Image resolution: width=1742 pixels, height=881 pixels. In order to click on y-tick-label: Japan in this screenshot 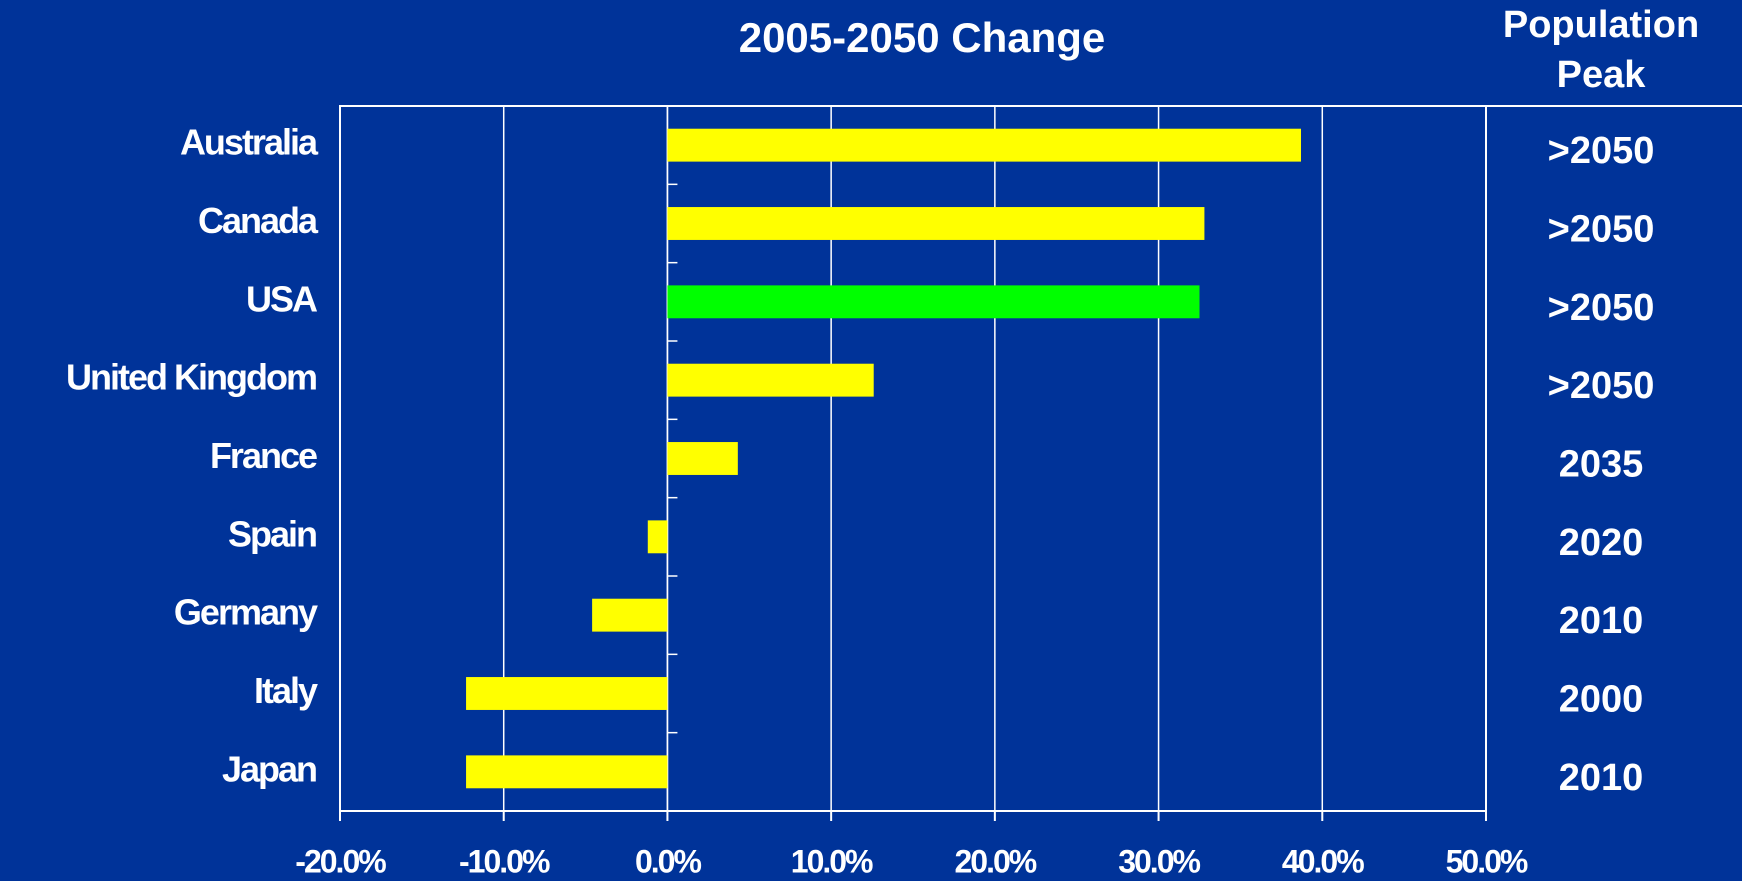, I will do `click(269, 768)`.